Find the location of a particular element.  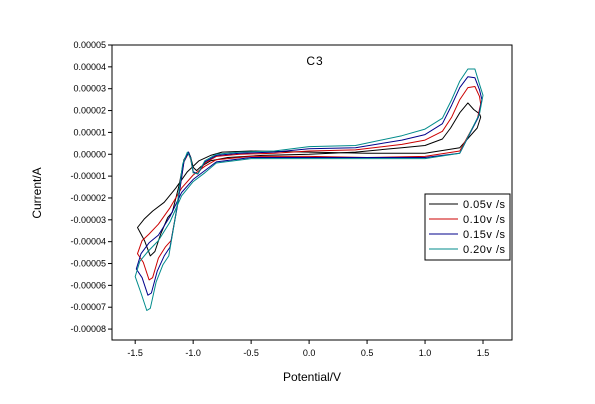

y-tick-label: 0.00001 is located at coordinates (89, 132).